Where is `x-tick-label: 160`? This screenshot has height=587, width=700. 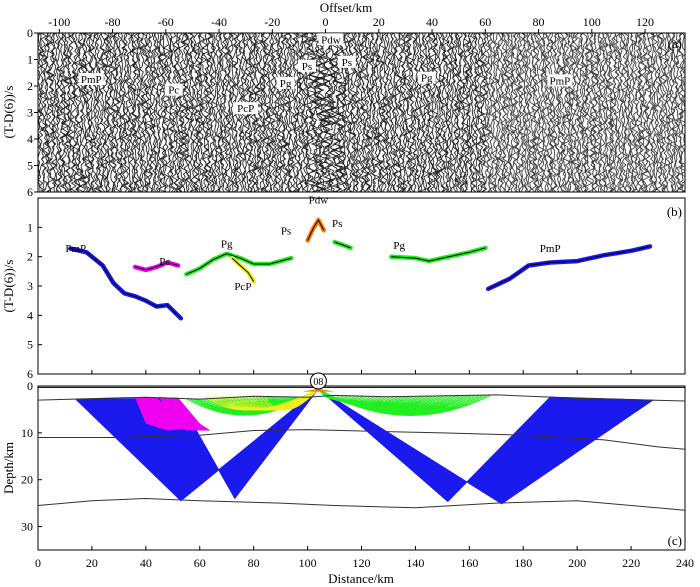
x-tick-label: 160 is located at coordinates (469, 563).